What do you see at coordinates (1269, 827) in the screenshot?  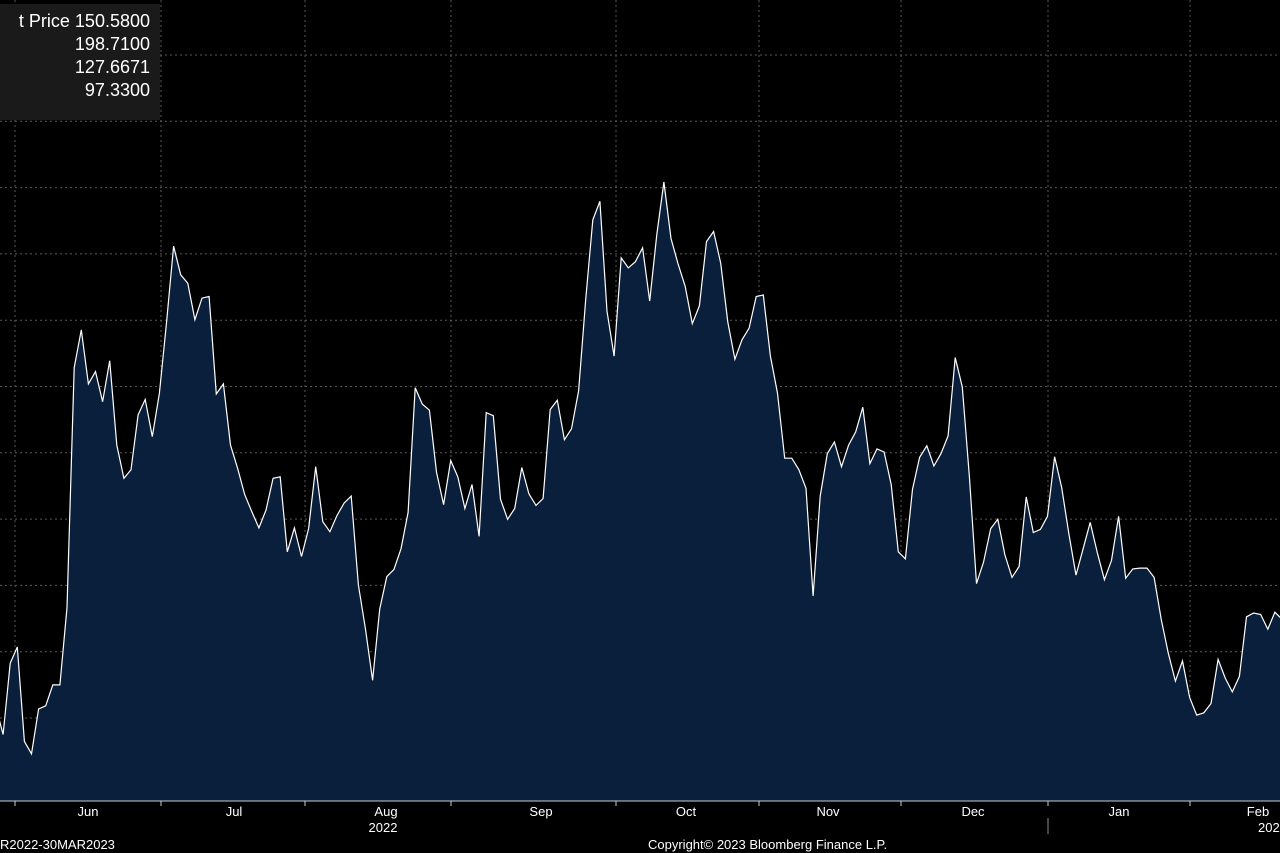 I see `year-label: 202` at bounding box center [1269, 827].